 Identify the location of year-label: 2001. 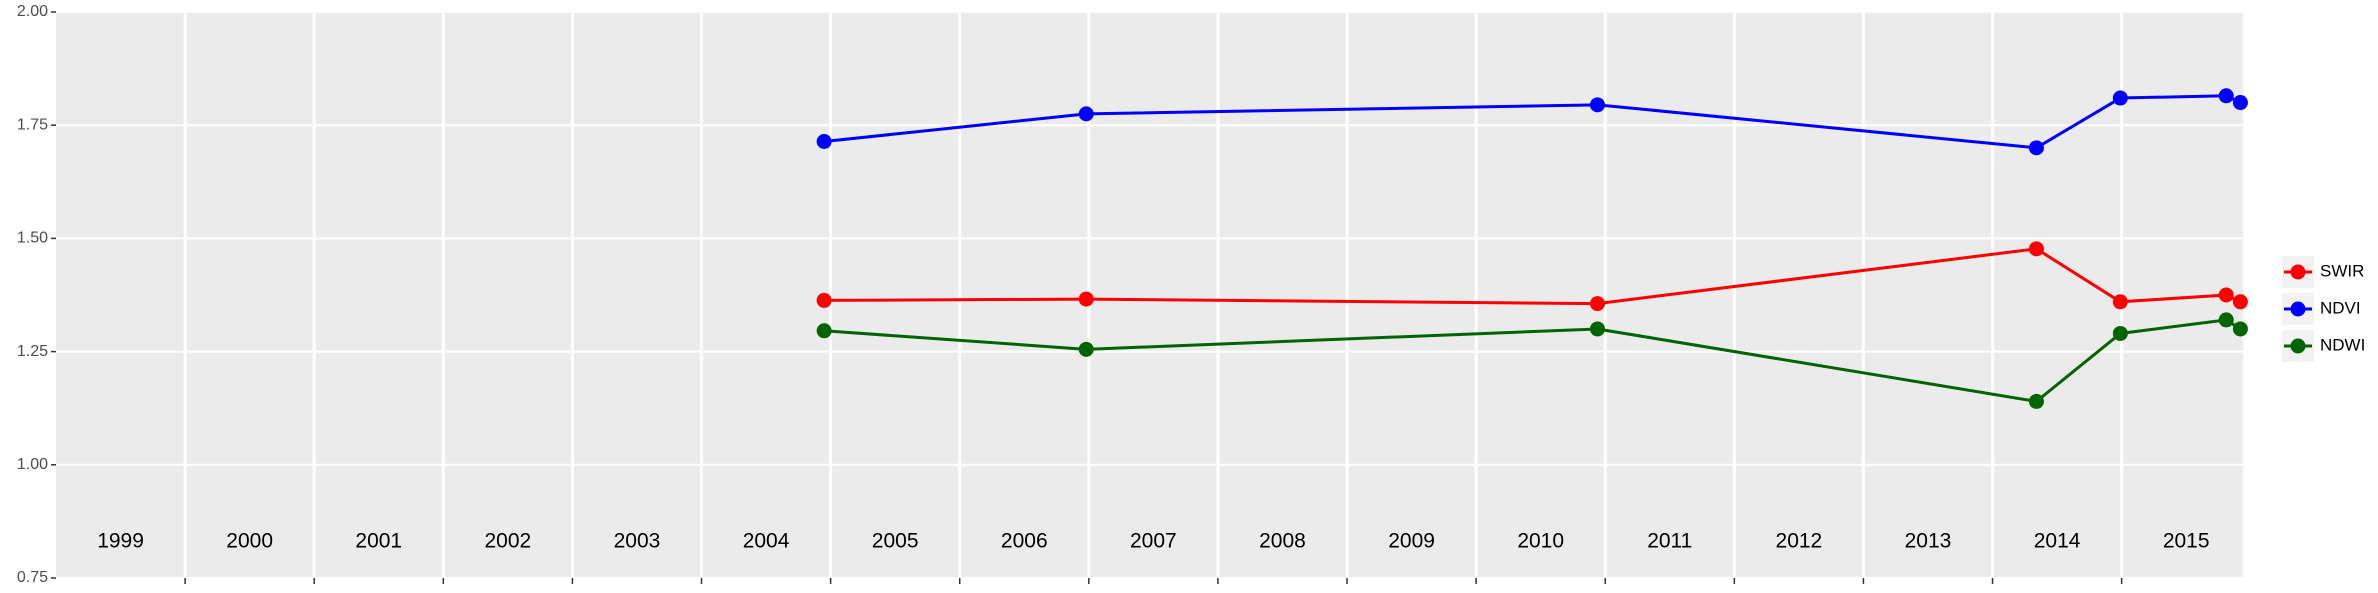
(378, 540).